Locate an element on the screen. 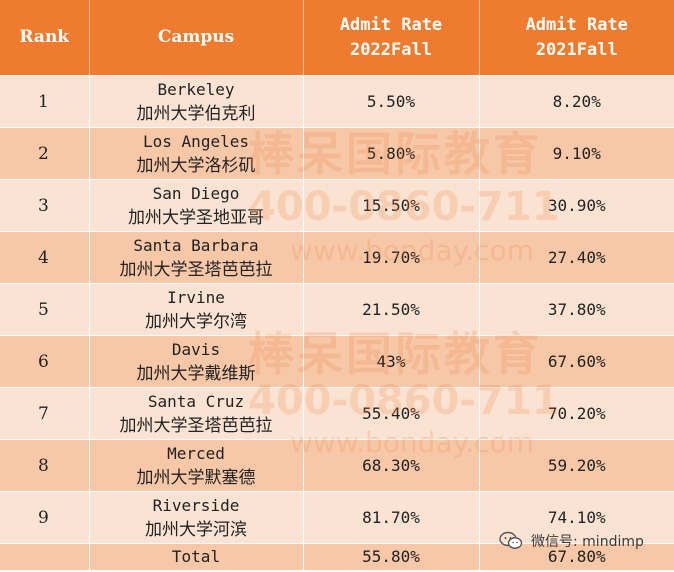 This screenshot has width=674, height=572. table-row: 9 Riverside 加州大学河滨 81.70% 74.10% is located at coordinates (337, 517).